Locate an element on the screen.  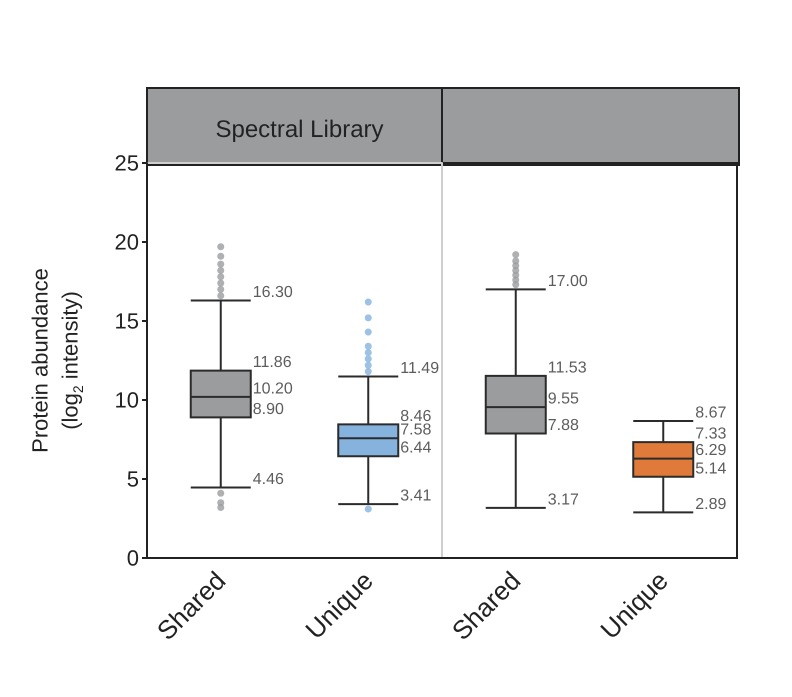
text: 4.46 is located at coordinates (268, 479).